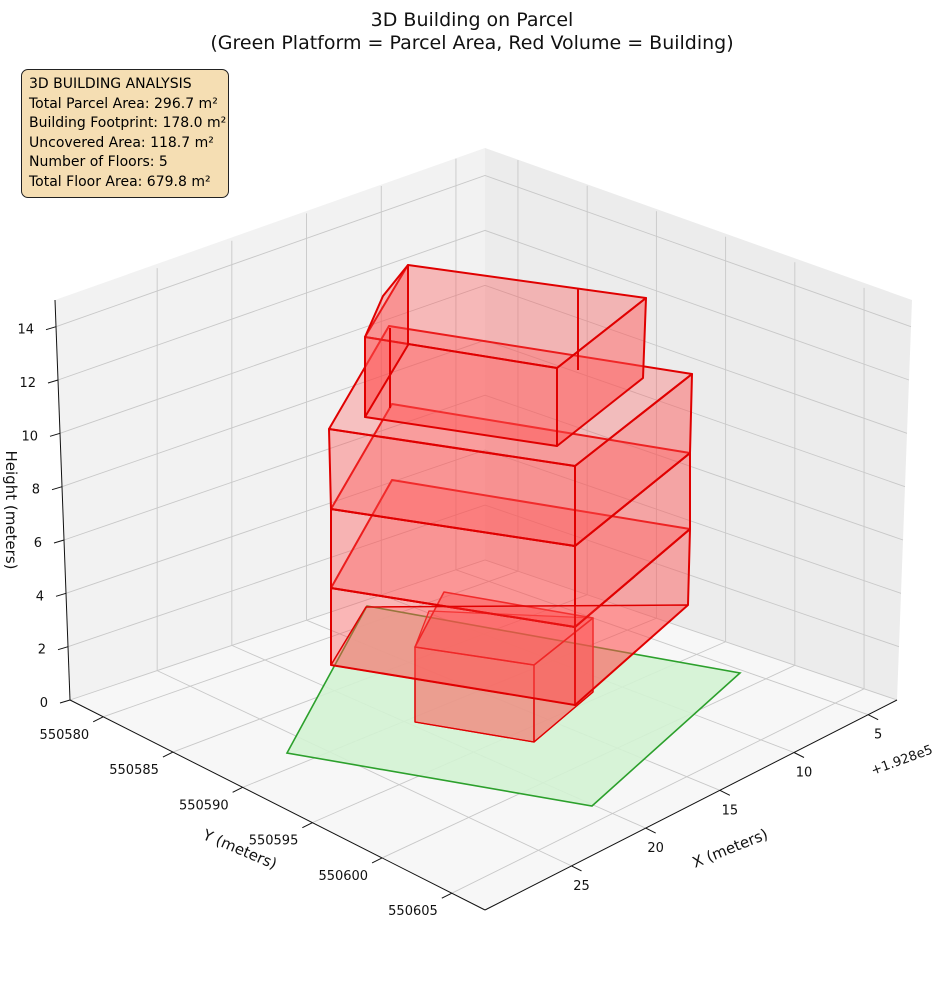  Describe the element at coordinates (128, 123) in the screenshot. I see `info-building-footprint: Building Footprint: 178.0 m²` at that location.